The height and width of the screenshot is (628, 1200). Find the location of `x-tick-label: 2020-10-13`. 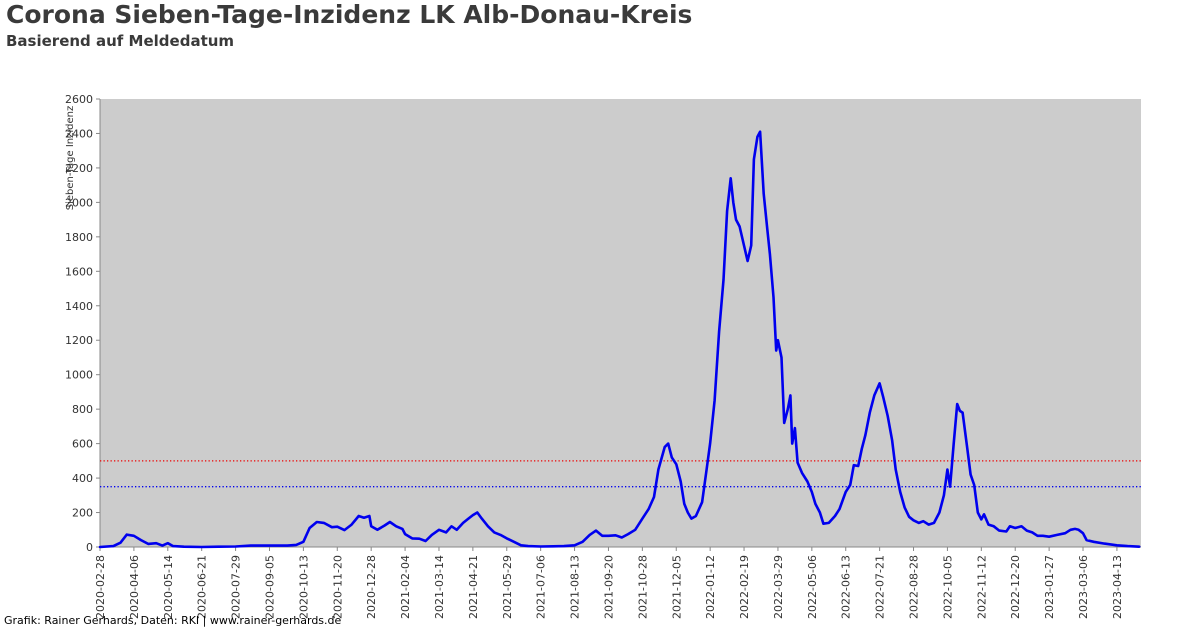

x-tick-label: 2020-10-13 is located at coordinates (303, 587).